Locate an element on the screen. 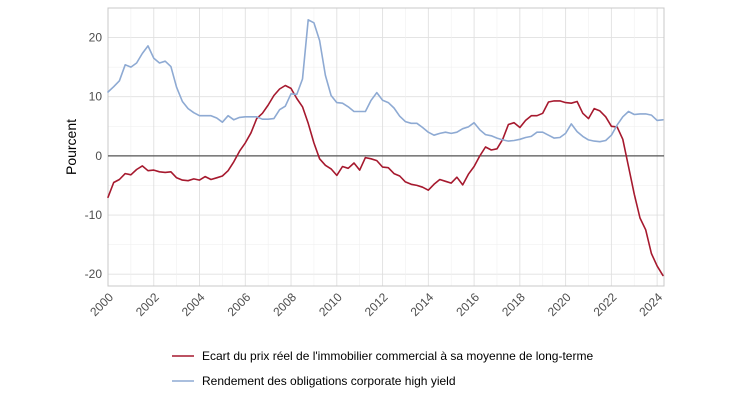  y-tick-label: 0 is located at coordinates (98, 156).